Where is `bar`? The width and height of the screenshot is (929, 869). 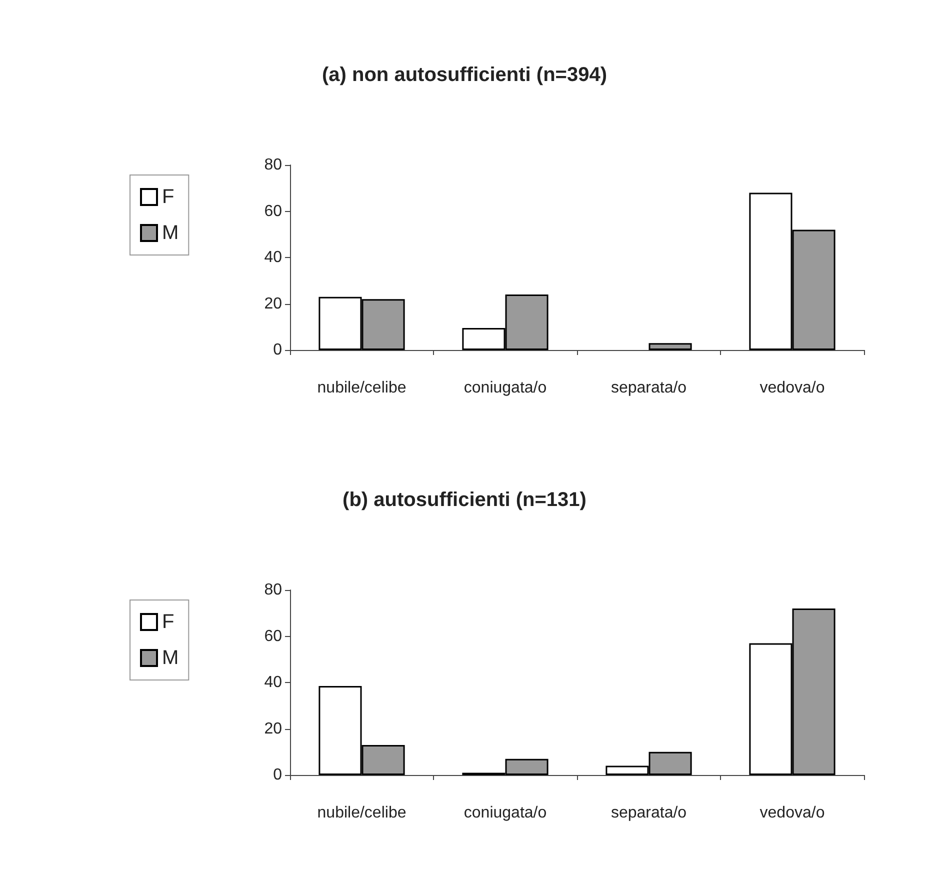
bar is located at coordinates (670, 346).